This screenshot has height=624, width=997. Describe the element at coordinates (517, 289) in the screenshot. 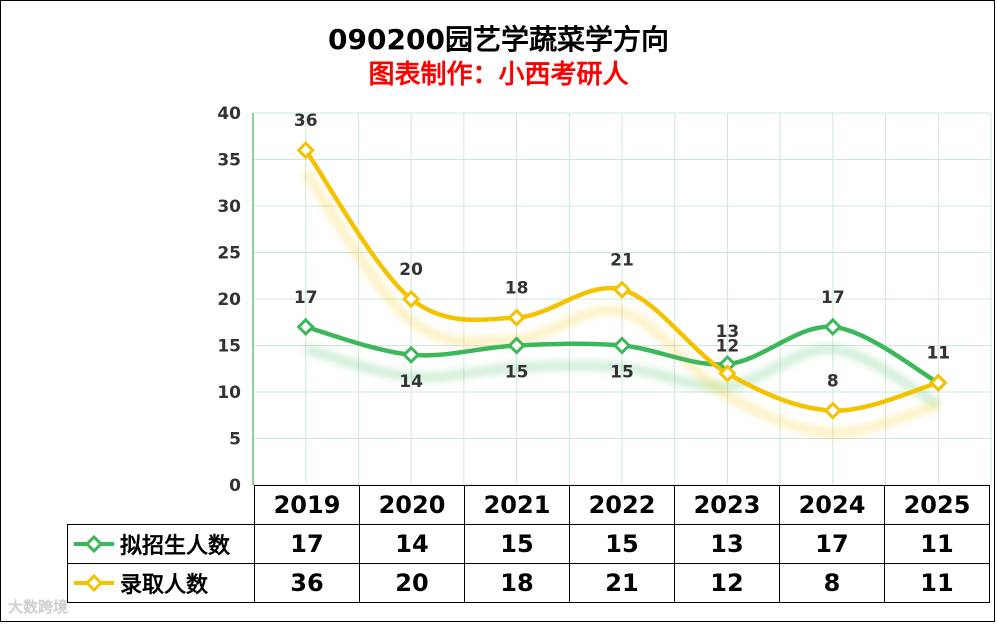

I see `data-label: 18` at that location.